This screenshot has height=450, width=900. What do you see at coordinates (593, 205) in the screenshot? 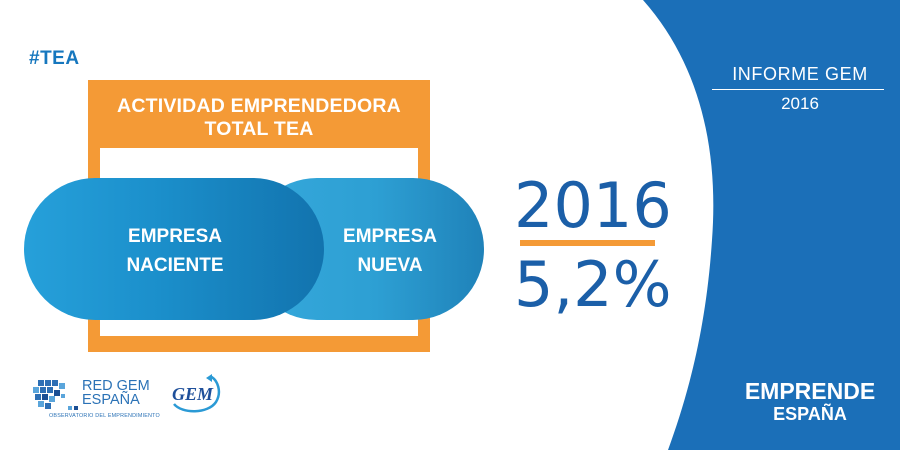
I see `stat-year: 2016` at bounding box center [593, 205].